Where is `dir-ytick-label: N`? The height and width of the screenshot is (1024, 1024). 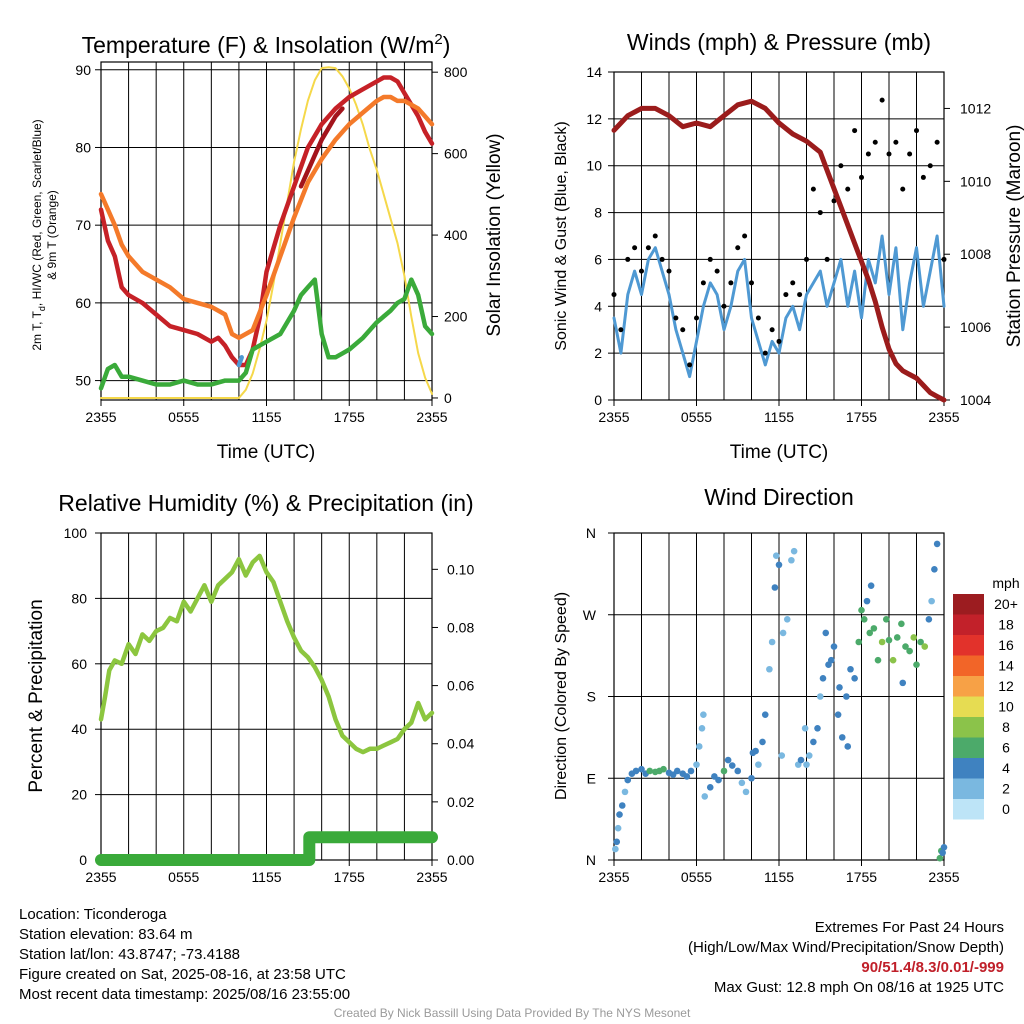
dir-ytick-label: N is located at coordinates (591, 860).